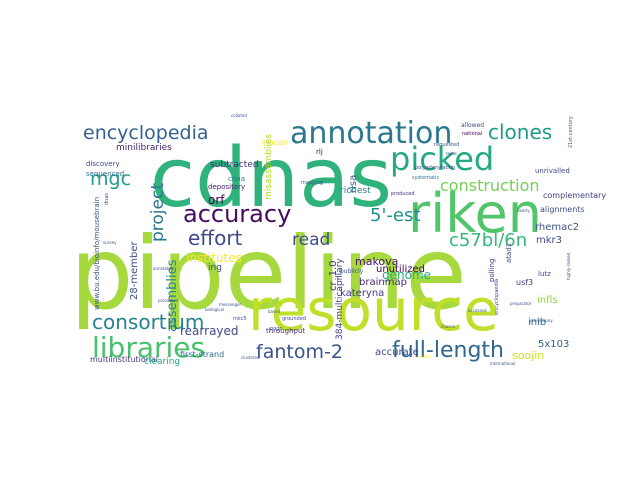 This screenshot has width=640, height=480. Describe the element at coordinates (451, 153) in the screenshot. I see `cloud-word: texas` at that location.